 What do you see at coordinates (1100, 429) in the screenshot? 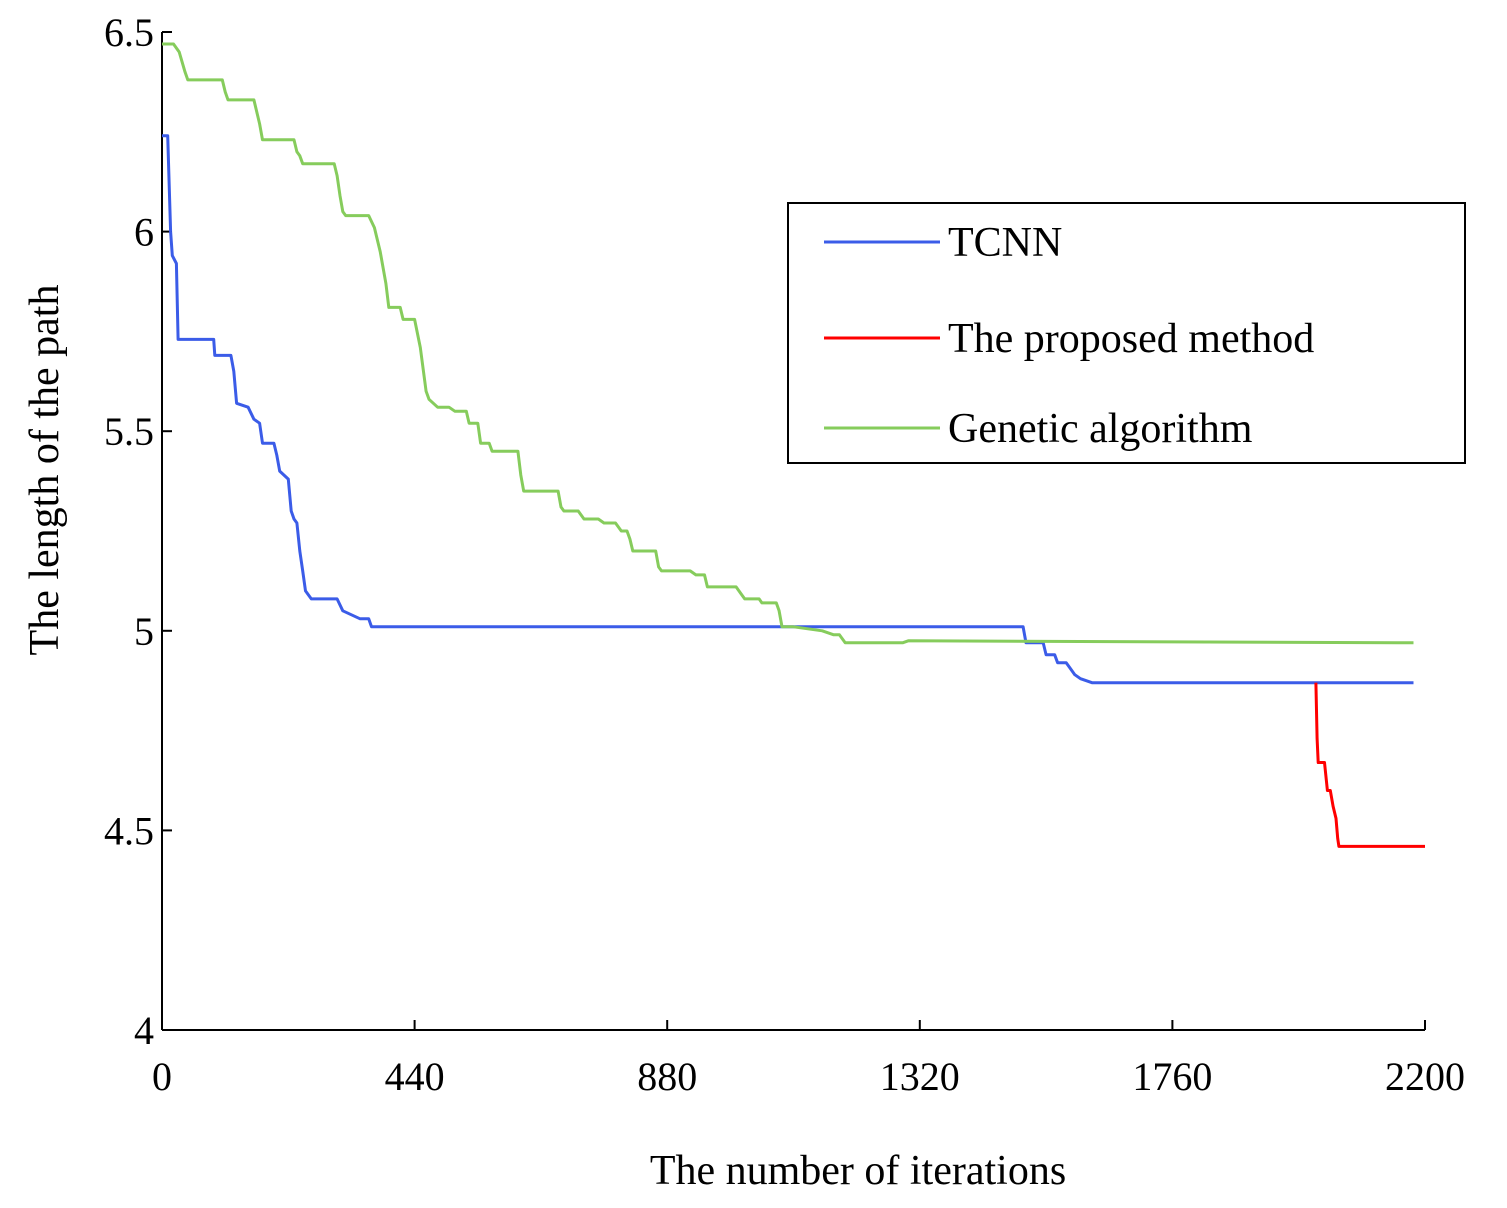
I see `legend-label-genetic-algorithm: Genetic algorithm` at bounding box center [1100, 429].